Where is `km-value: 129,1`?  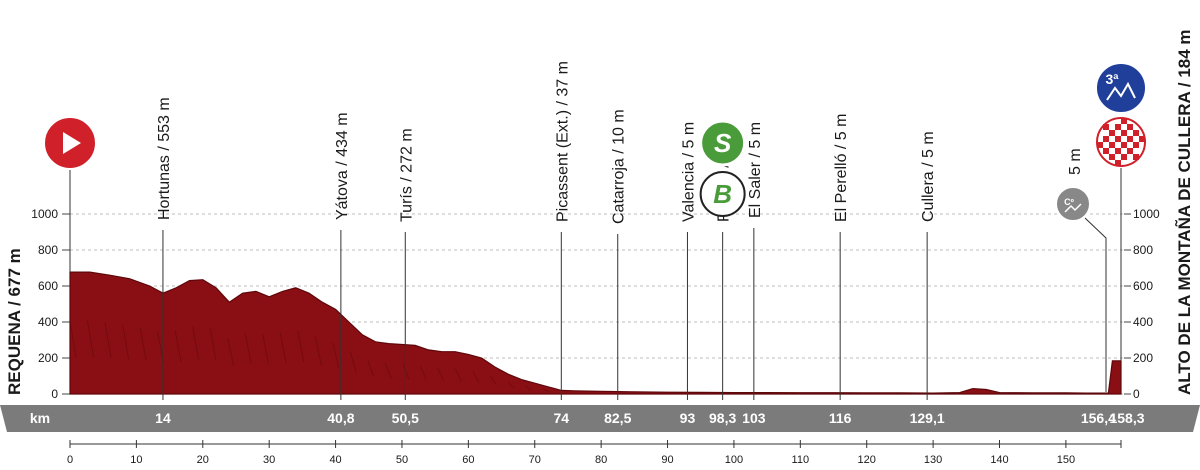
km-value: 129,1 is located at coordinates (927, 418).